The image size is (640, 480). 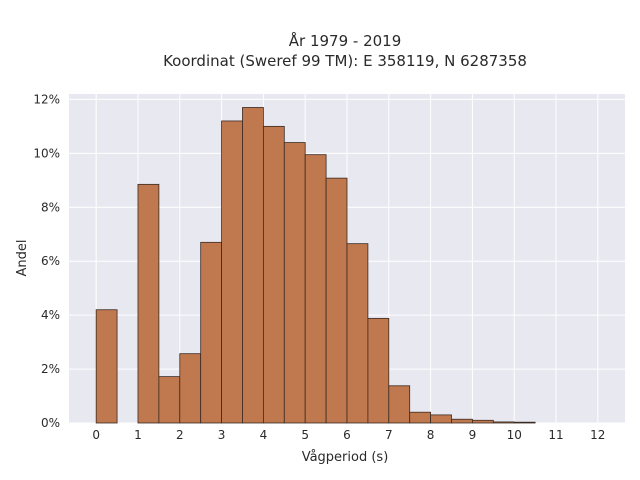 I want to click on x-tick-label: 12, so click(x=597, y=435).